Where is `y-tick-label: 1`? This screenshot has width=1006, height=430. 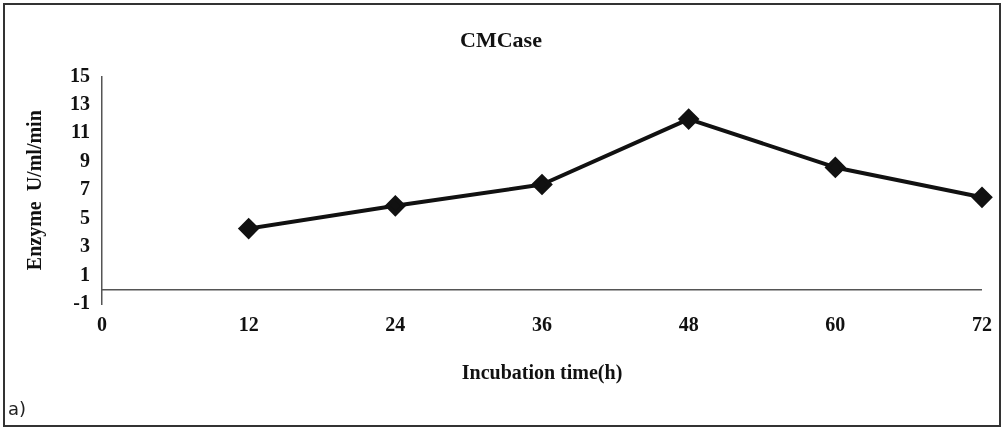
y-tick-label: 1 is located at coordinates (85, 273).